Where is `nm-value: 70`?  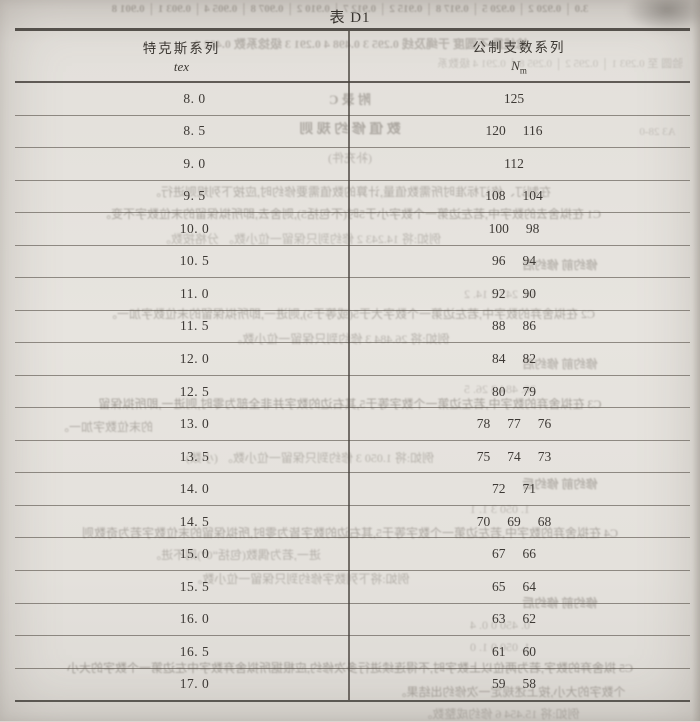 nm-value: 70 is located at coordinates (483, 521).